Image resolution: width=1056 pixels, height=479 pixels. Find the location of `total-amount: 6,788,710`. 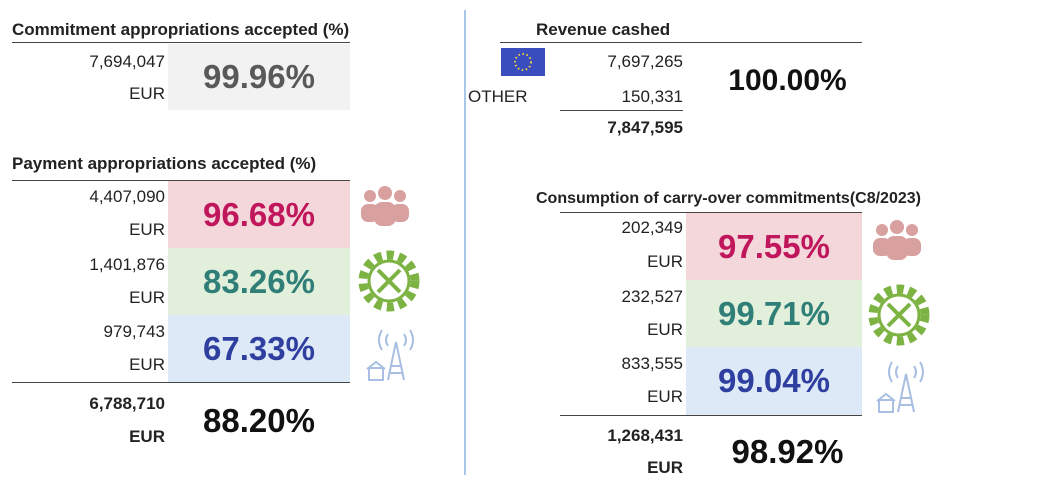

total-amount: 6,788,710 is located at coordinates (127, 403).